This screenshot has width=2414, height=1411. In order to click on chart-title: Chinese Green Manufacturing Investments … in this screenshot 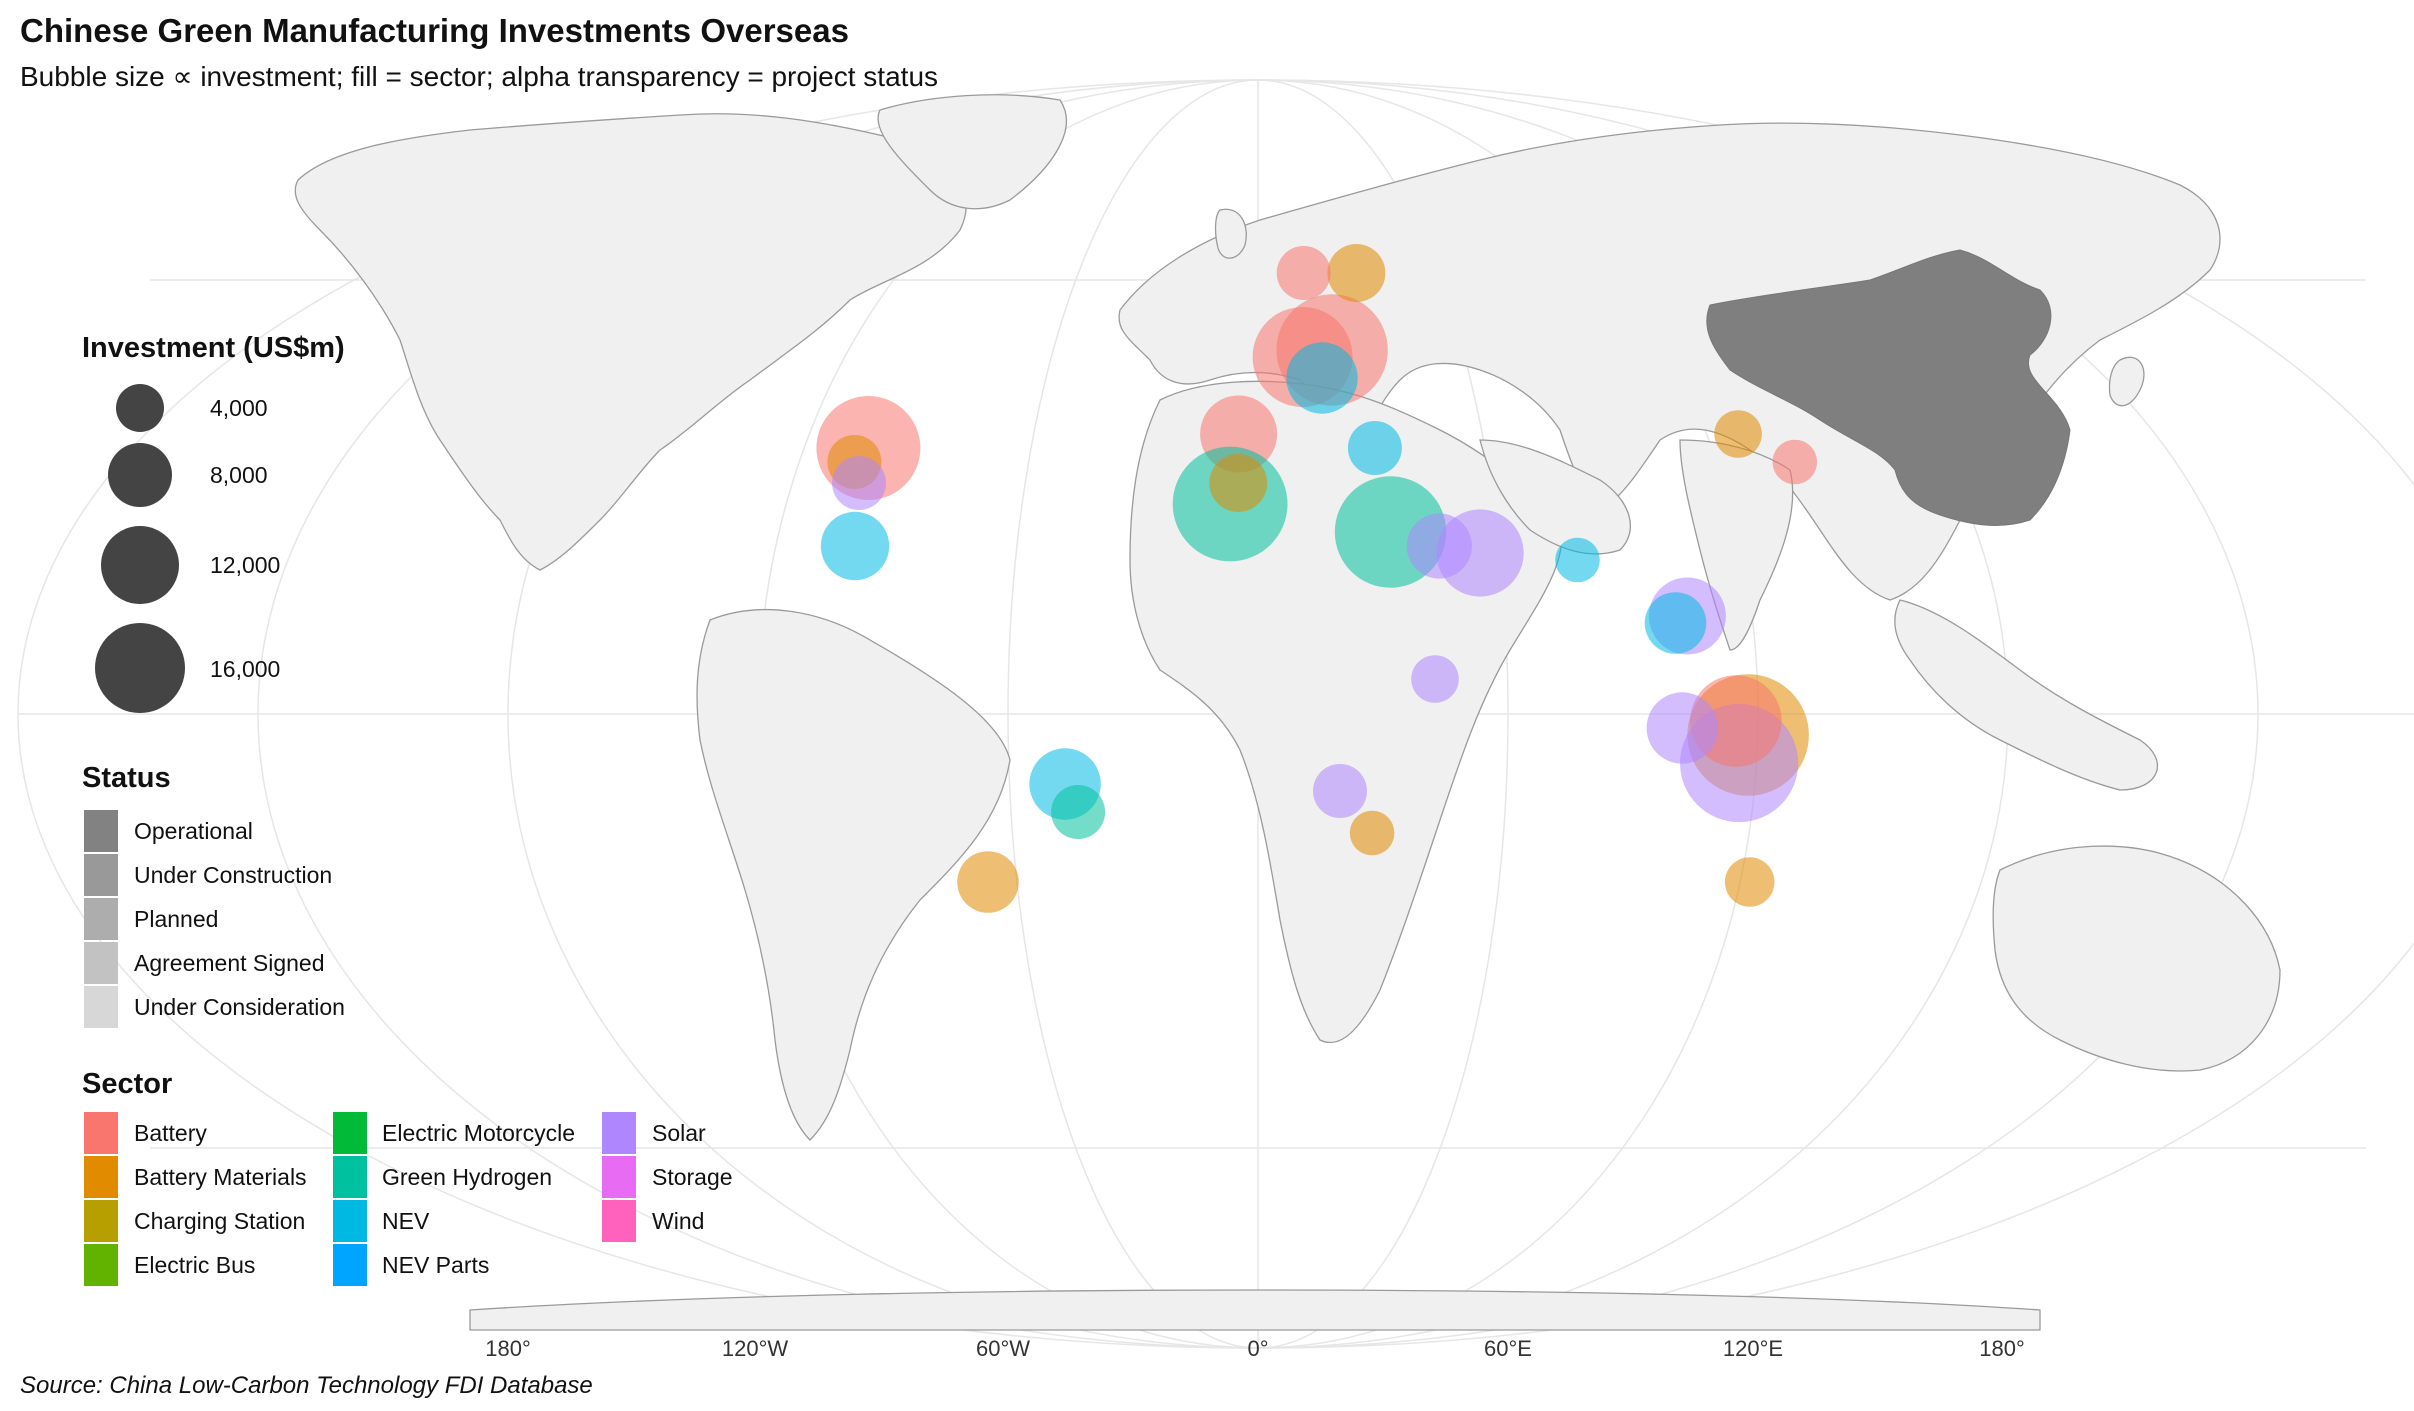, I will do `click(434, 30)`.